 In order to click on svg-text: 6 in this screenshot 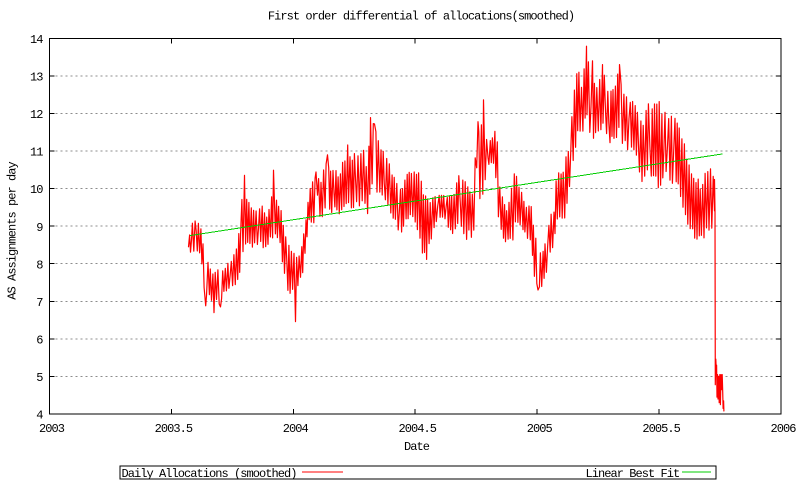, I will do `click(39, 341)`.